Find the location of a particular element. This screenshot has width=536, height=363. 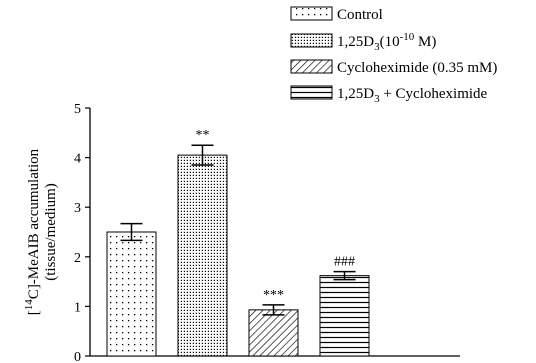

legend-swatch-combined is located at coordinates (311, 92).